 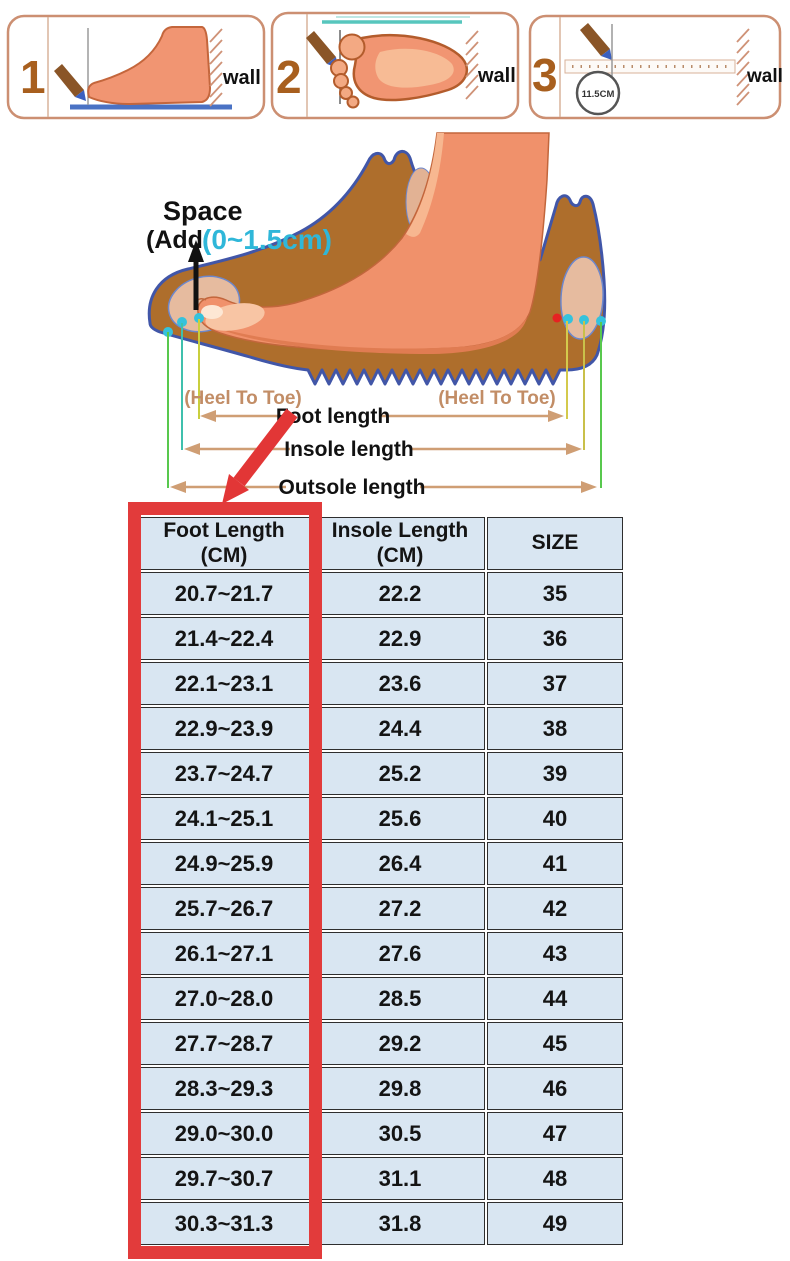 What do you see at coordinates (557, 318) in the screenshot?
I see `heel-marker-red` at bounding box center [557, 318].